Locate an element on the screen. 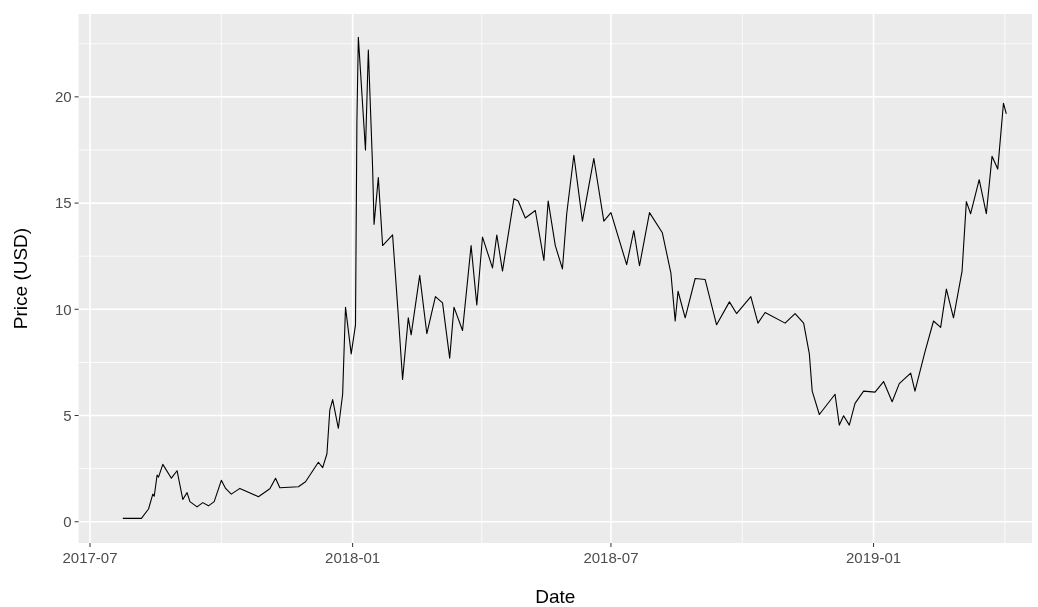  y-axis-title: Price (USD) is located at coordinates (20, 278).